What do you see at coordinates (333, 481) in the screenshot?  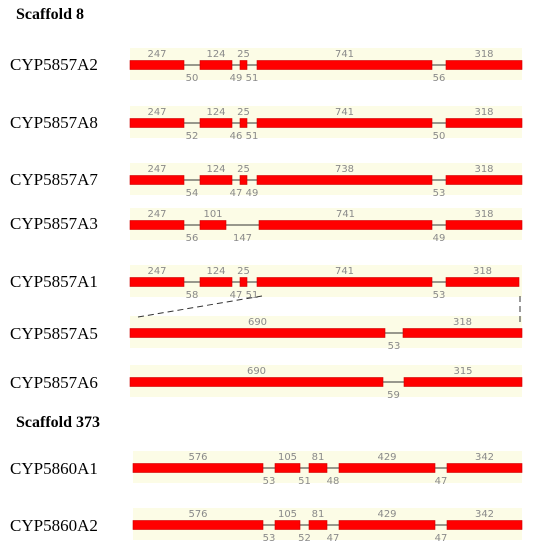 I see `intron-length-label: 48` at bounding box center [333, 481].